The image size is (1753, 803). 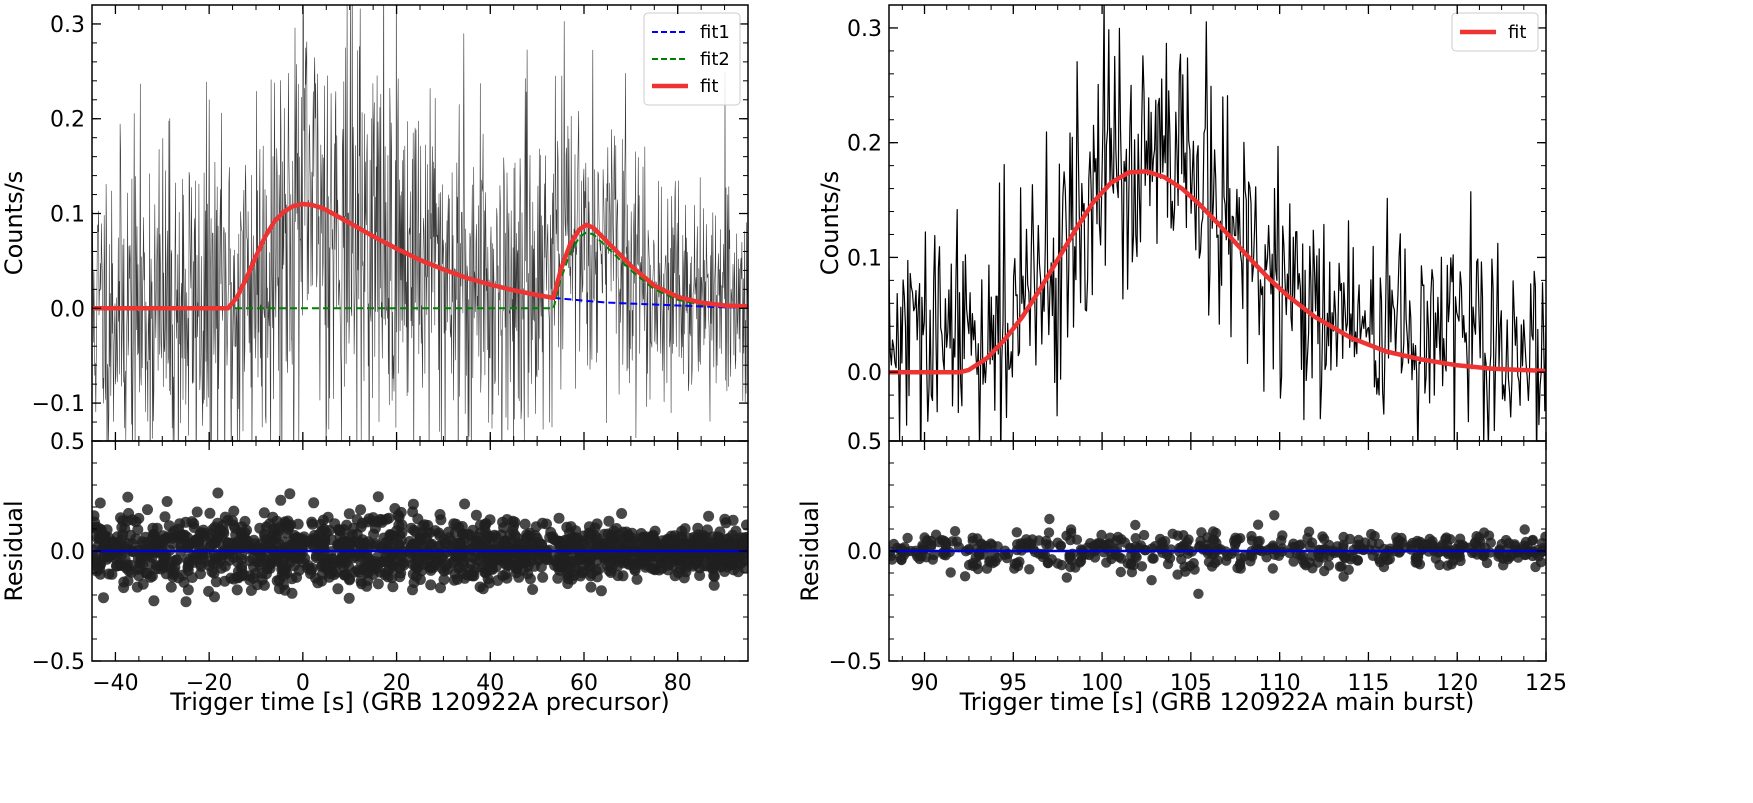 I want to click on series-fit-line, so click(x=420, y=256).